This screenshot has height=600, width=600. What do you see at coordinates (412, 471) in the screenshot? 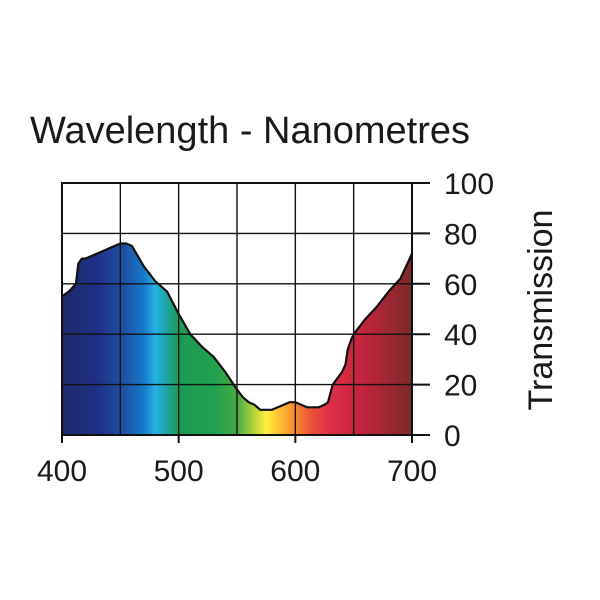
I see `x-tick-label: 700` at bounding box center [412, 471].